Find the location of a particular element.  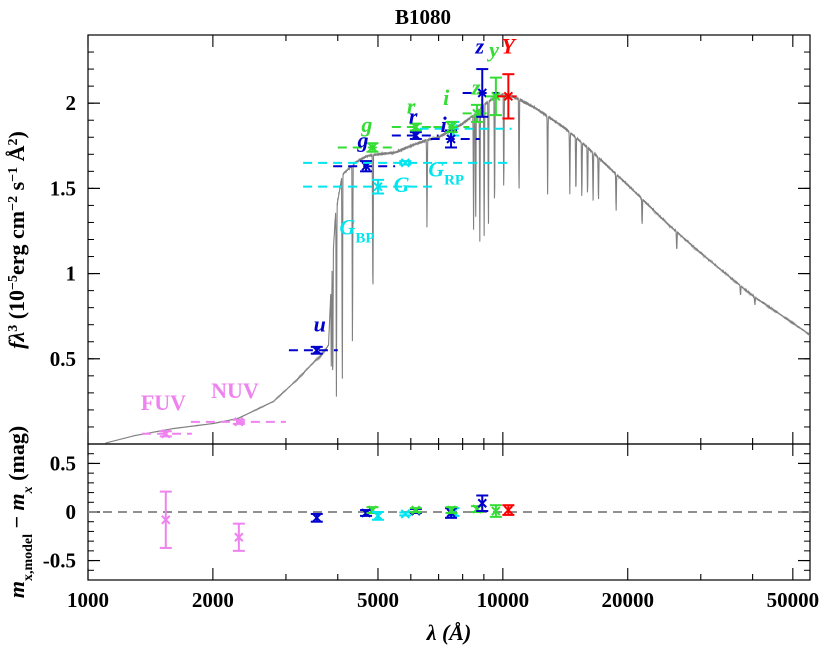

band-label-y: y is located at coordinates (492, 49).